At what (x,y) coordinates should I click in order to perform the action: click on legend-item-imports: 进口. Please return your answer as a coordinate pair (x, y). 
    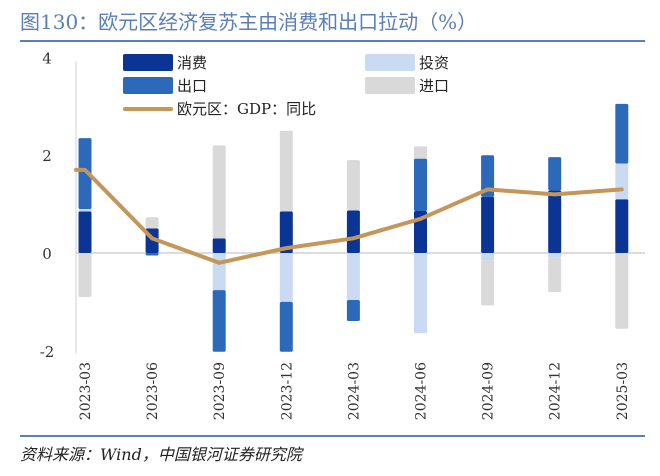
    Looking at the image, I should click on (407, 85).